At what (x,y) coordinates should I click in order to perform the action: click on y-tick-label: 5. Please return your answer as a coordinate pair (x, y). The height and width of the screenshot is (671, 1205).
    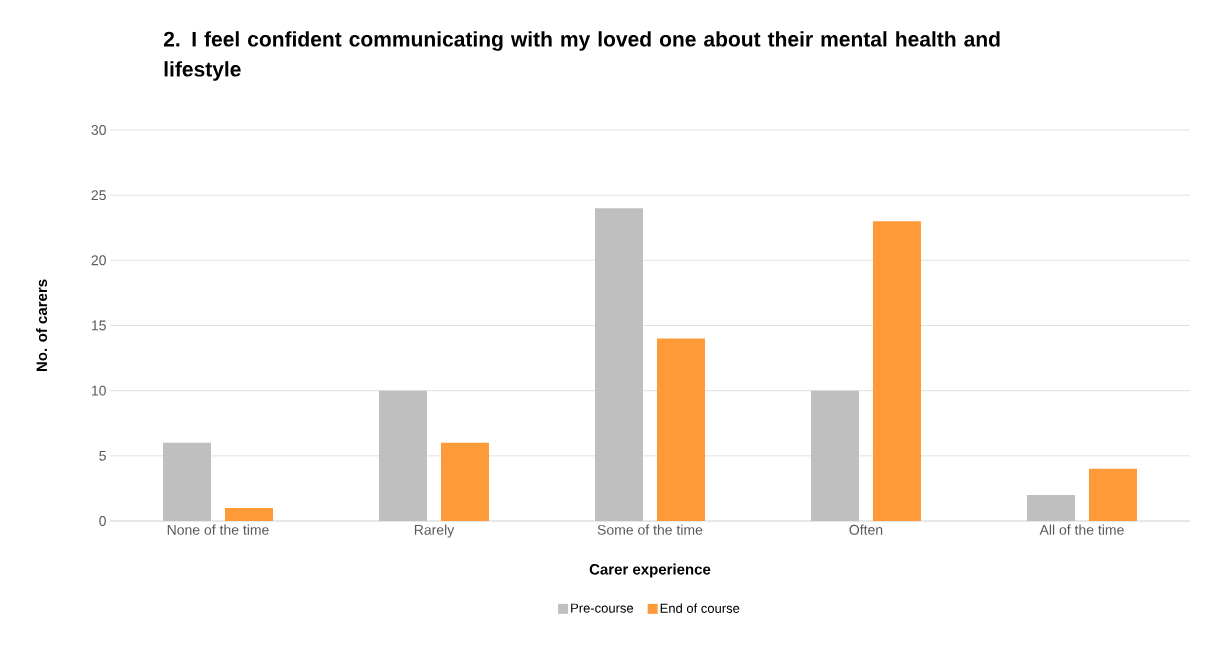
    Looking at the image, I should click on (102, 455).